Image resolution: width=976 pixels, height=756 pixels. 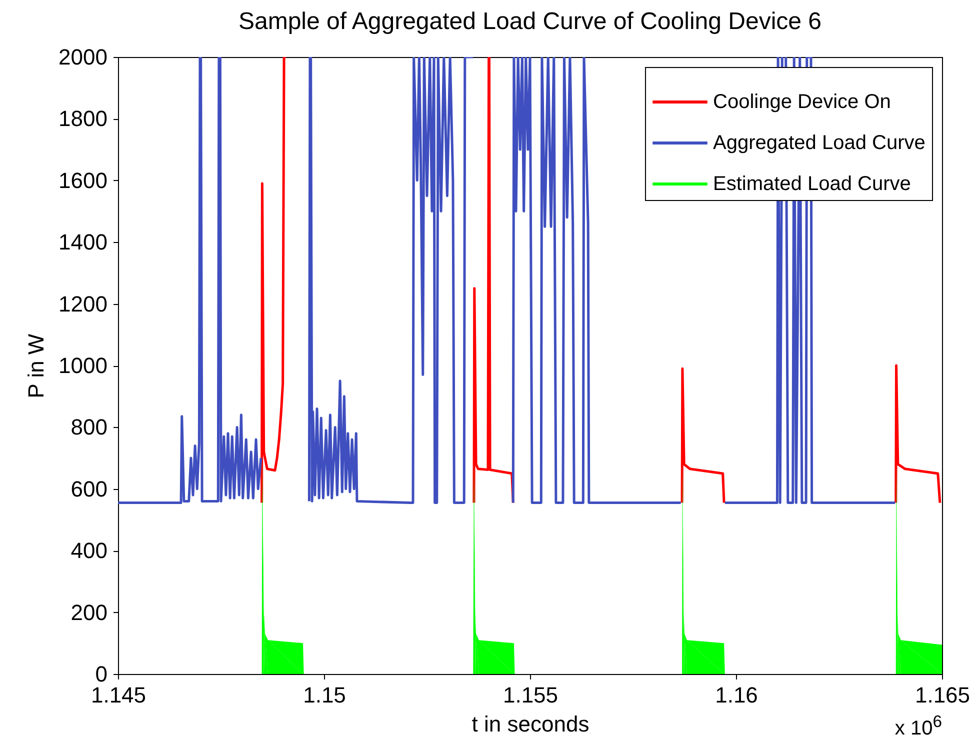 I want to click on x-tick-label: 1.15, so click(x=324, y=695).